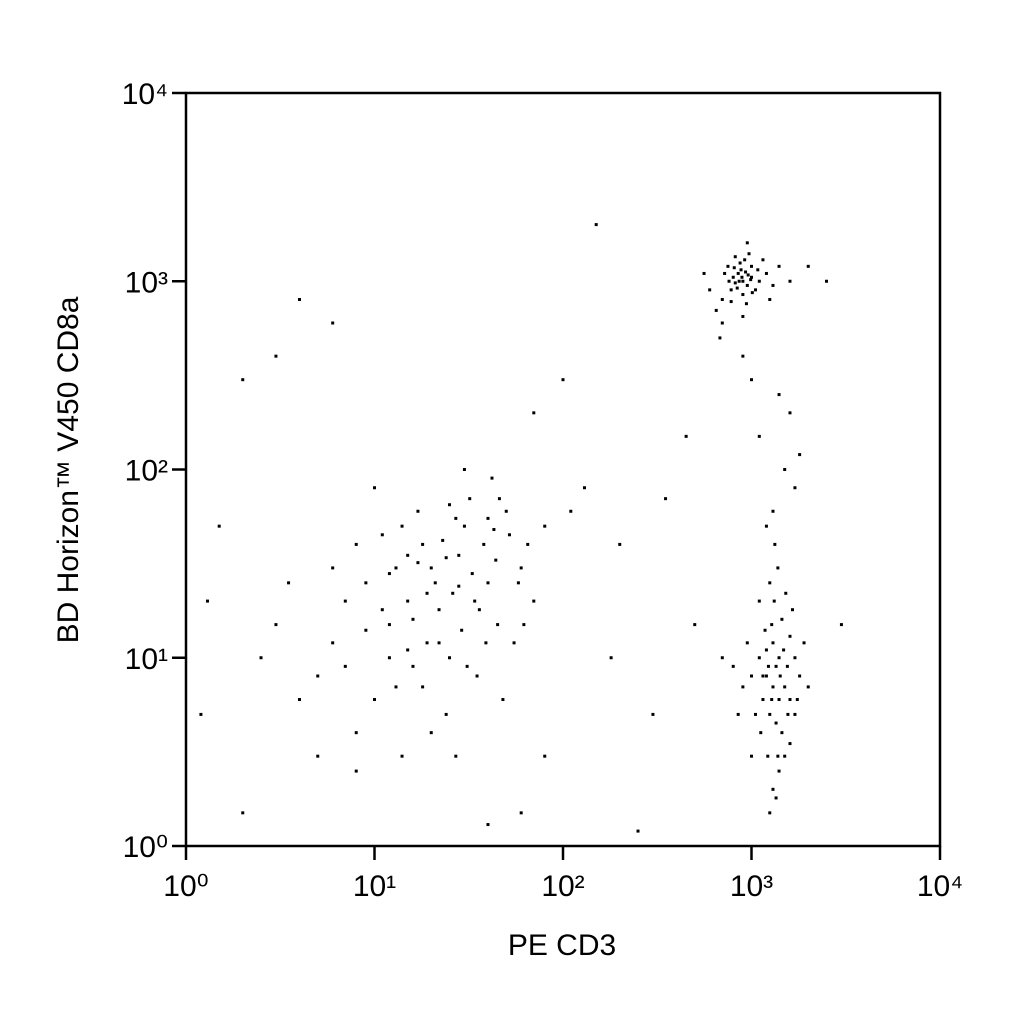 The image size is (1024, 1024). I want to click on y-axis-label: BD Horizon™ V450 CD8a, so click(68, 469).